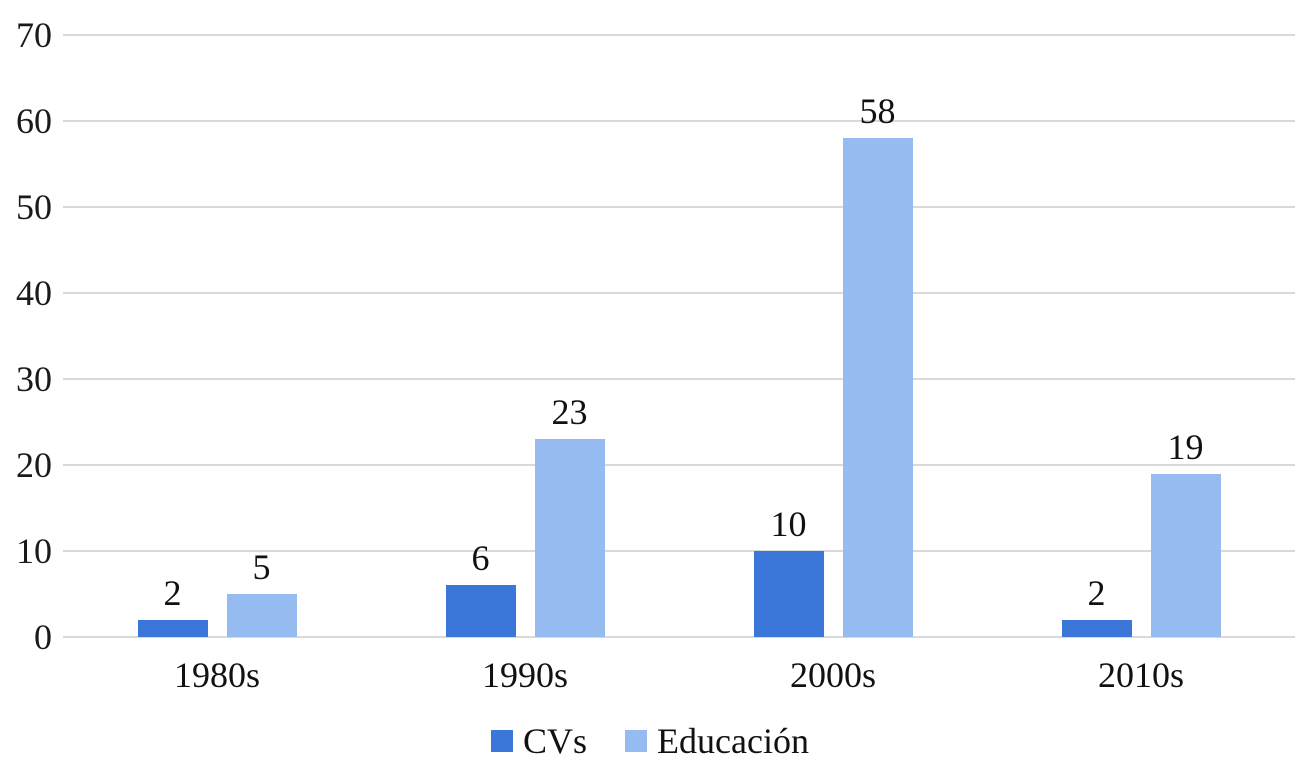  What do you see at coordinates (480, 588) in the screenshot?
I see `bar-cvs-1990s: 6` at bounding box center [480, 588].